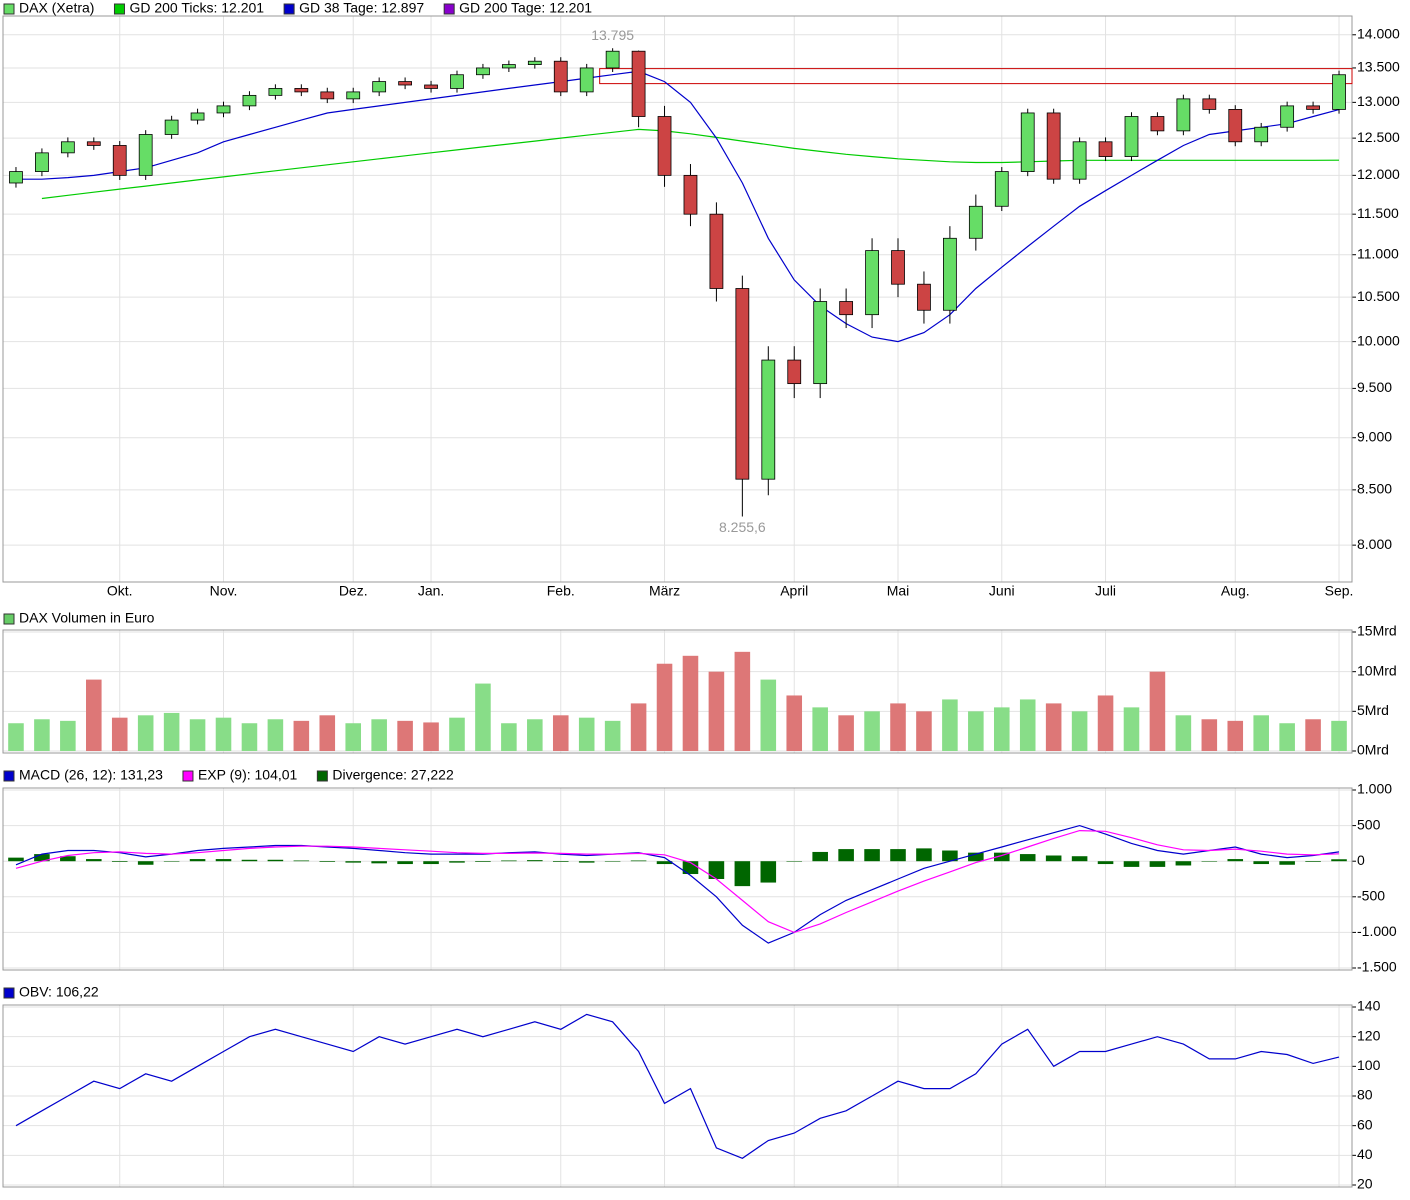 Image resolution: width=1410 pixels, height=1200 pixels. I want to click on y-tick-label: 500, so click(1369, 824).